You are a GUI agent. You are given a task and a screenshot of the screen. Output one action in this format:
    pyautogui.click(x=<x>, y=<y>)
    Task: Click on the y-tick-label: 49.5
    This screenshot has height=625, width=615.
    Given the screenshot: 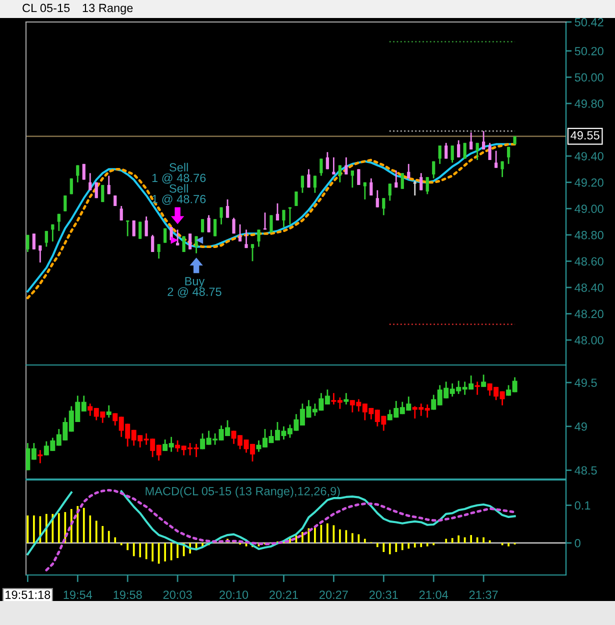 What is the action you would take?
    pyautogui.click(x=585, y=382)
    